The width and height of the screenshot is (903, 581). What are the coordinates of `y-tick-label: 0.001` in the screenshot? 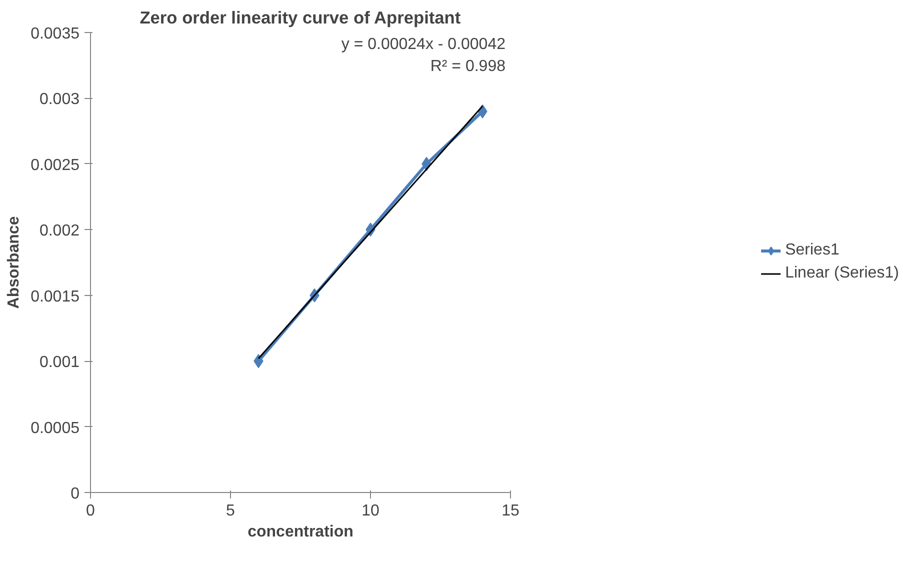 It's located at (59, 363).